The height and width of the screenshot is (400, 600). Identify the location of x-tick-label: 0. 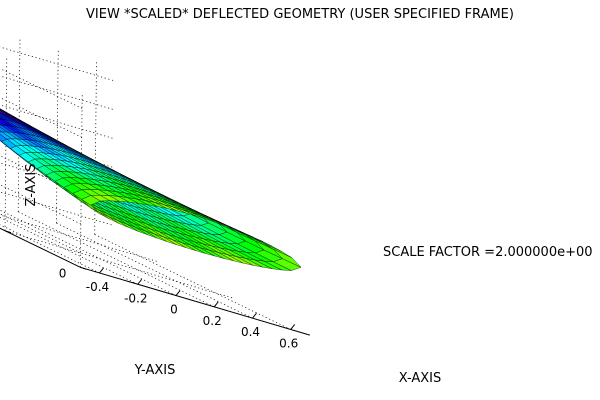
(174, 310).